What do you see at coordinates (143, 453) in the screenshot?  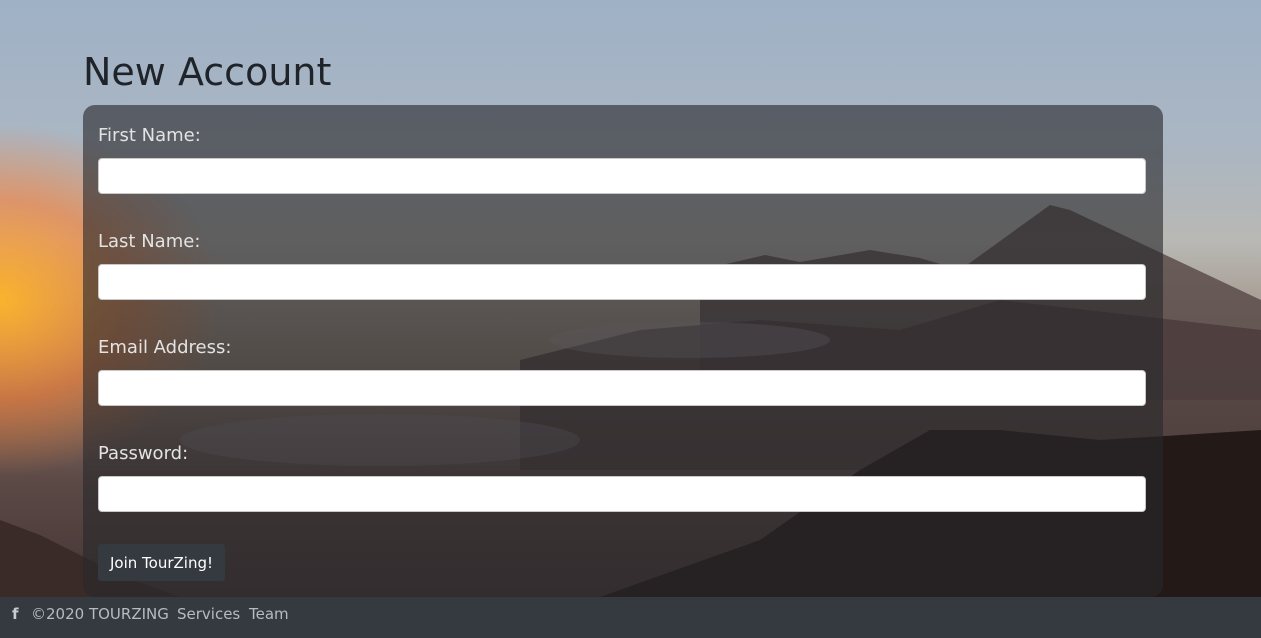 I see `password-label: Password:` at bounding box center [143, 453].